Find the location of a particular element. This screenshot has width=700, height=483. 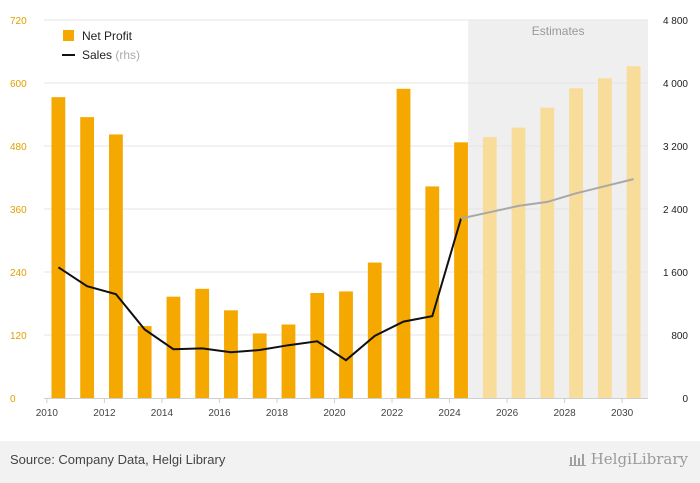

x-tick-label: 2026 is located at coordinates (507, 413).